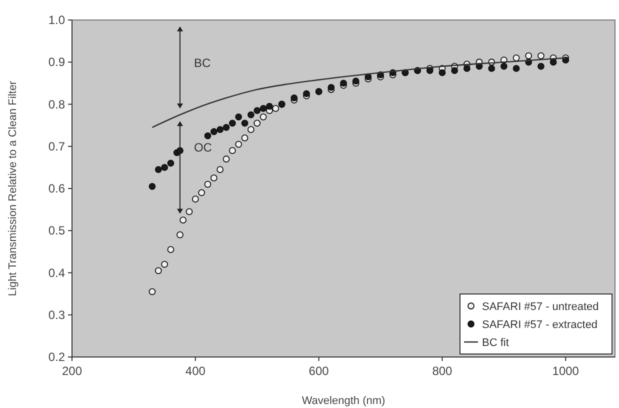  I want to click on x-tick-label: 200, so click(72, 371).